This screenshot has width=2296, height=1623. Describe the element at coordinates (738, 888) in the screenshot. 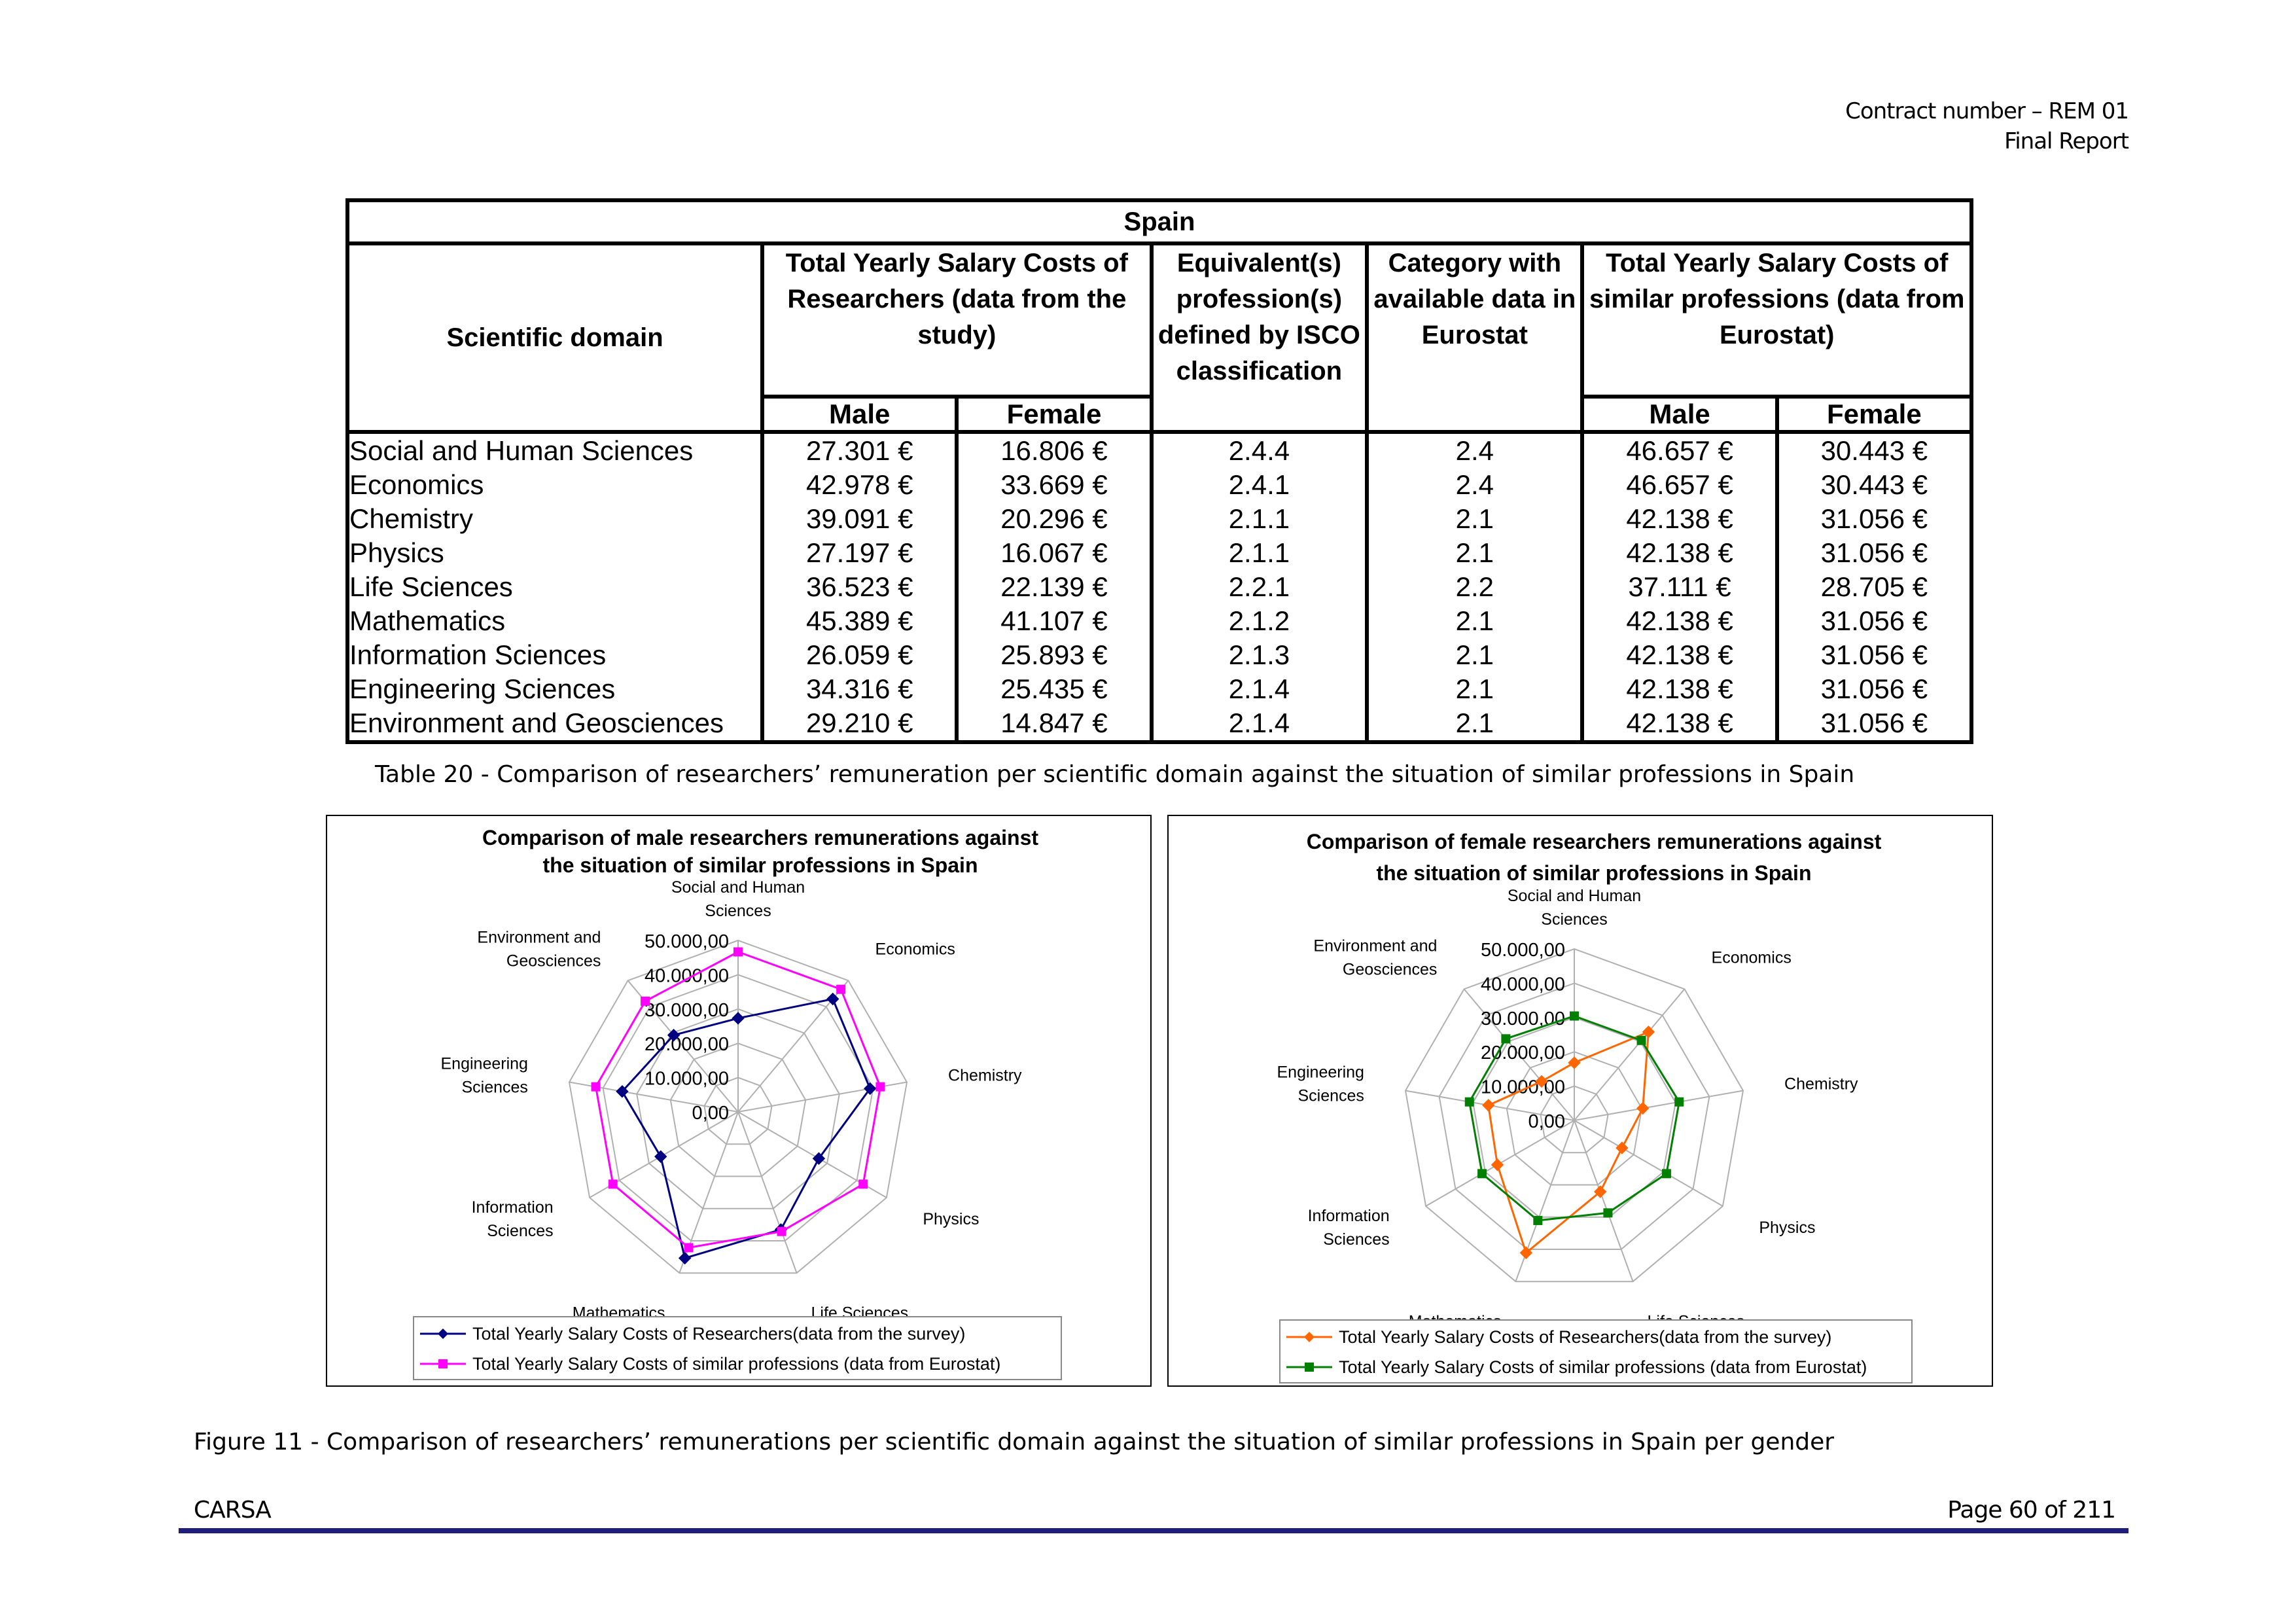

I see `category-label: Social and Human` at that location.